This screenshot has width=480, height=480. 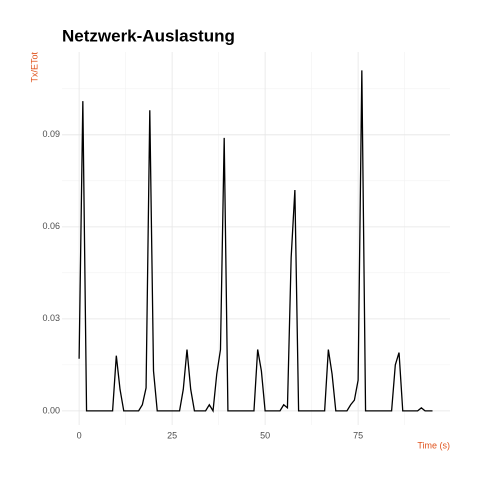 I want to click on x-tick-label: 0, so click(x=79, y=435).